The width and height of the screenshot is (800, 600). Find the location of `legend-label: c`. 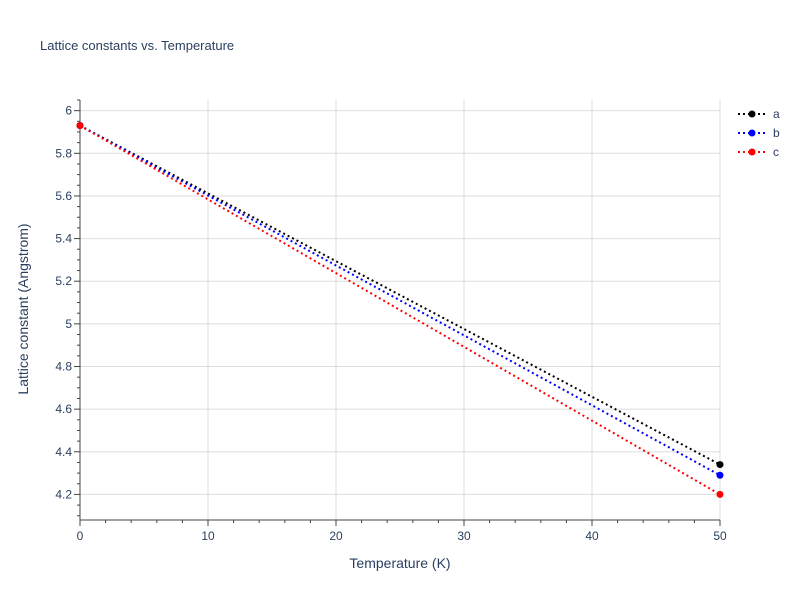

legend-label: c is located at coordinates (776, 152).